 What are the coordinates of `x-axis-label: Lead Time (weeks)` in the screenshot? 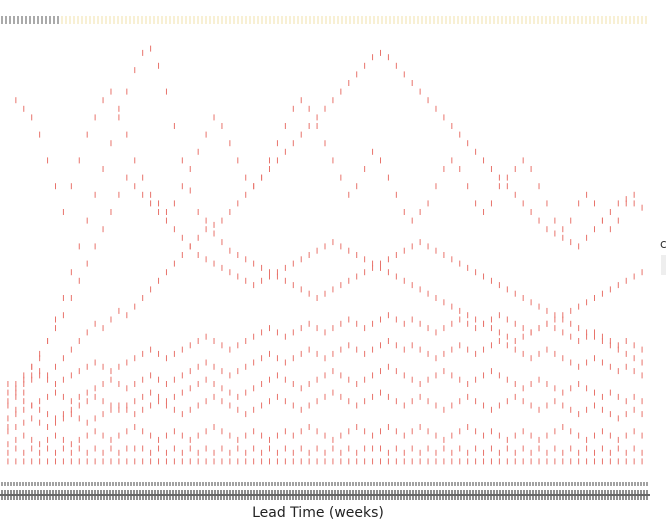 It's located at (318, 513).